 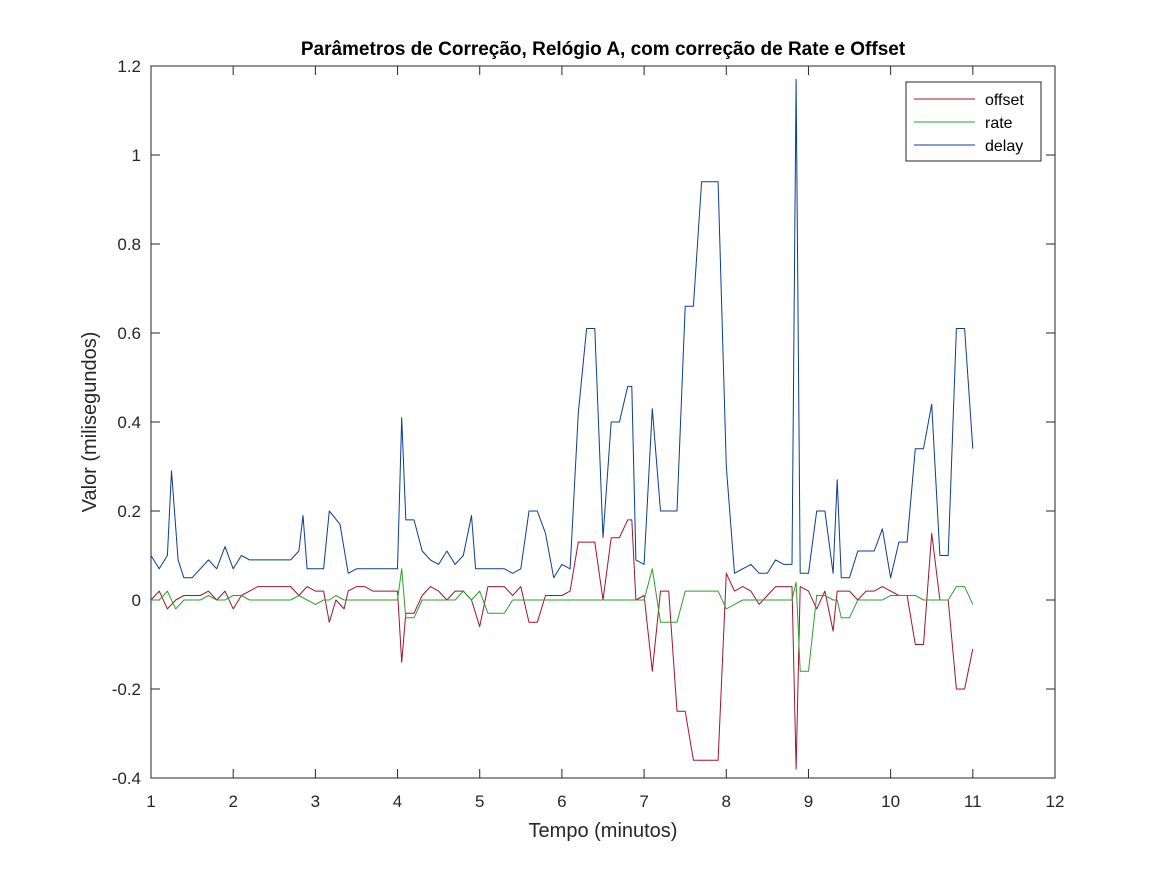 I want to click on x-tick-label: 6, so click(x=561, y=801).